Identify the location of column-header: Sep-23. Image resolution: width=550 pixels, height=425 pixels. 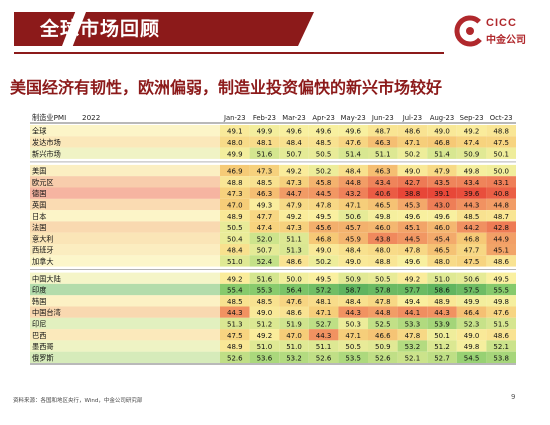
(472, 118).